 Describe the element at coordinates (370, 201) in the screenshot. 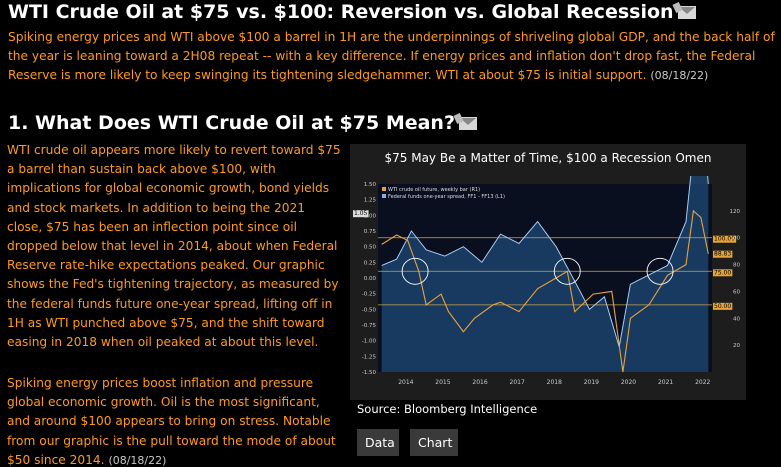

I see `y-left-tick-label: 1.25` at that location.